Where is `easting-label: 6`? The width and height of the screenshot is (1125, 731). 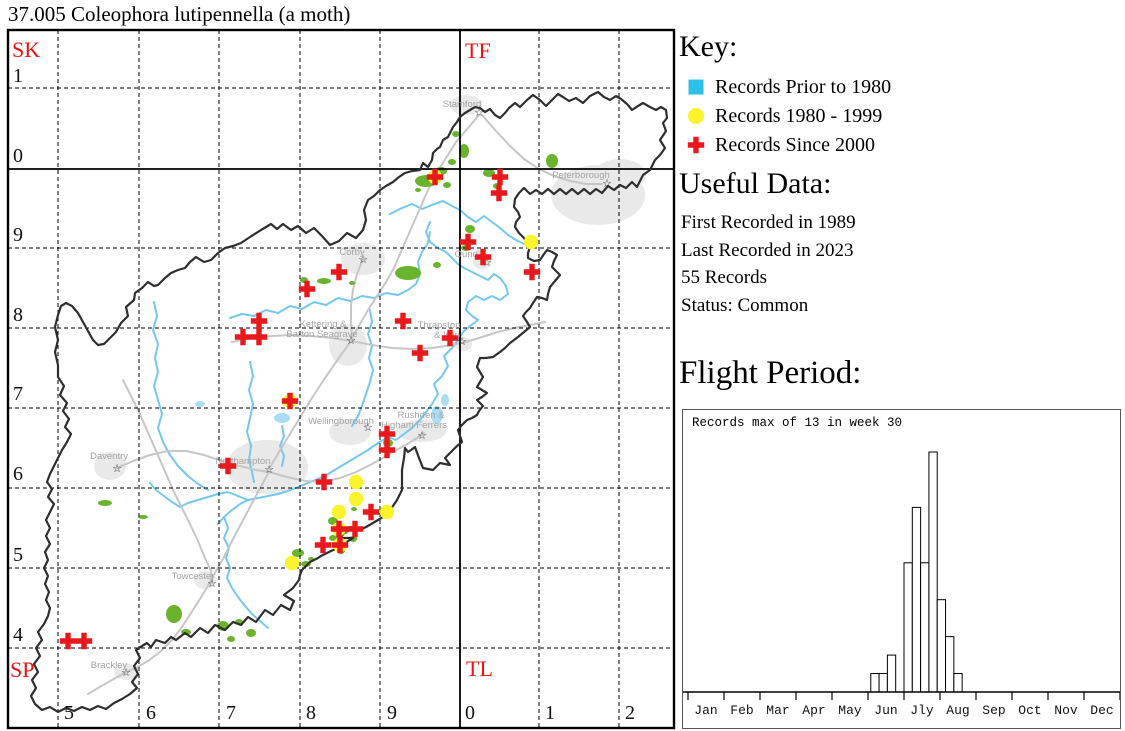 easting-label: 6 is located at coordinates (151, 713).